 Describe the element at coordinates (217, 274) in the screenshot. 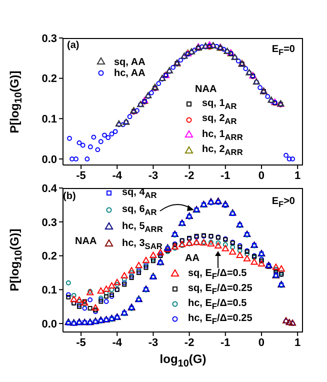

I see `legend-label: sq, E$_{F}$/Δ=0.5` at that location.